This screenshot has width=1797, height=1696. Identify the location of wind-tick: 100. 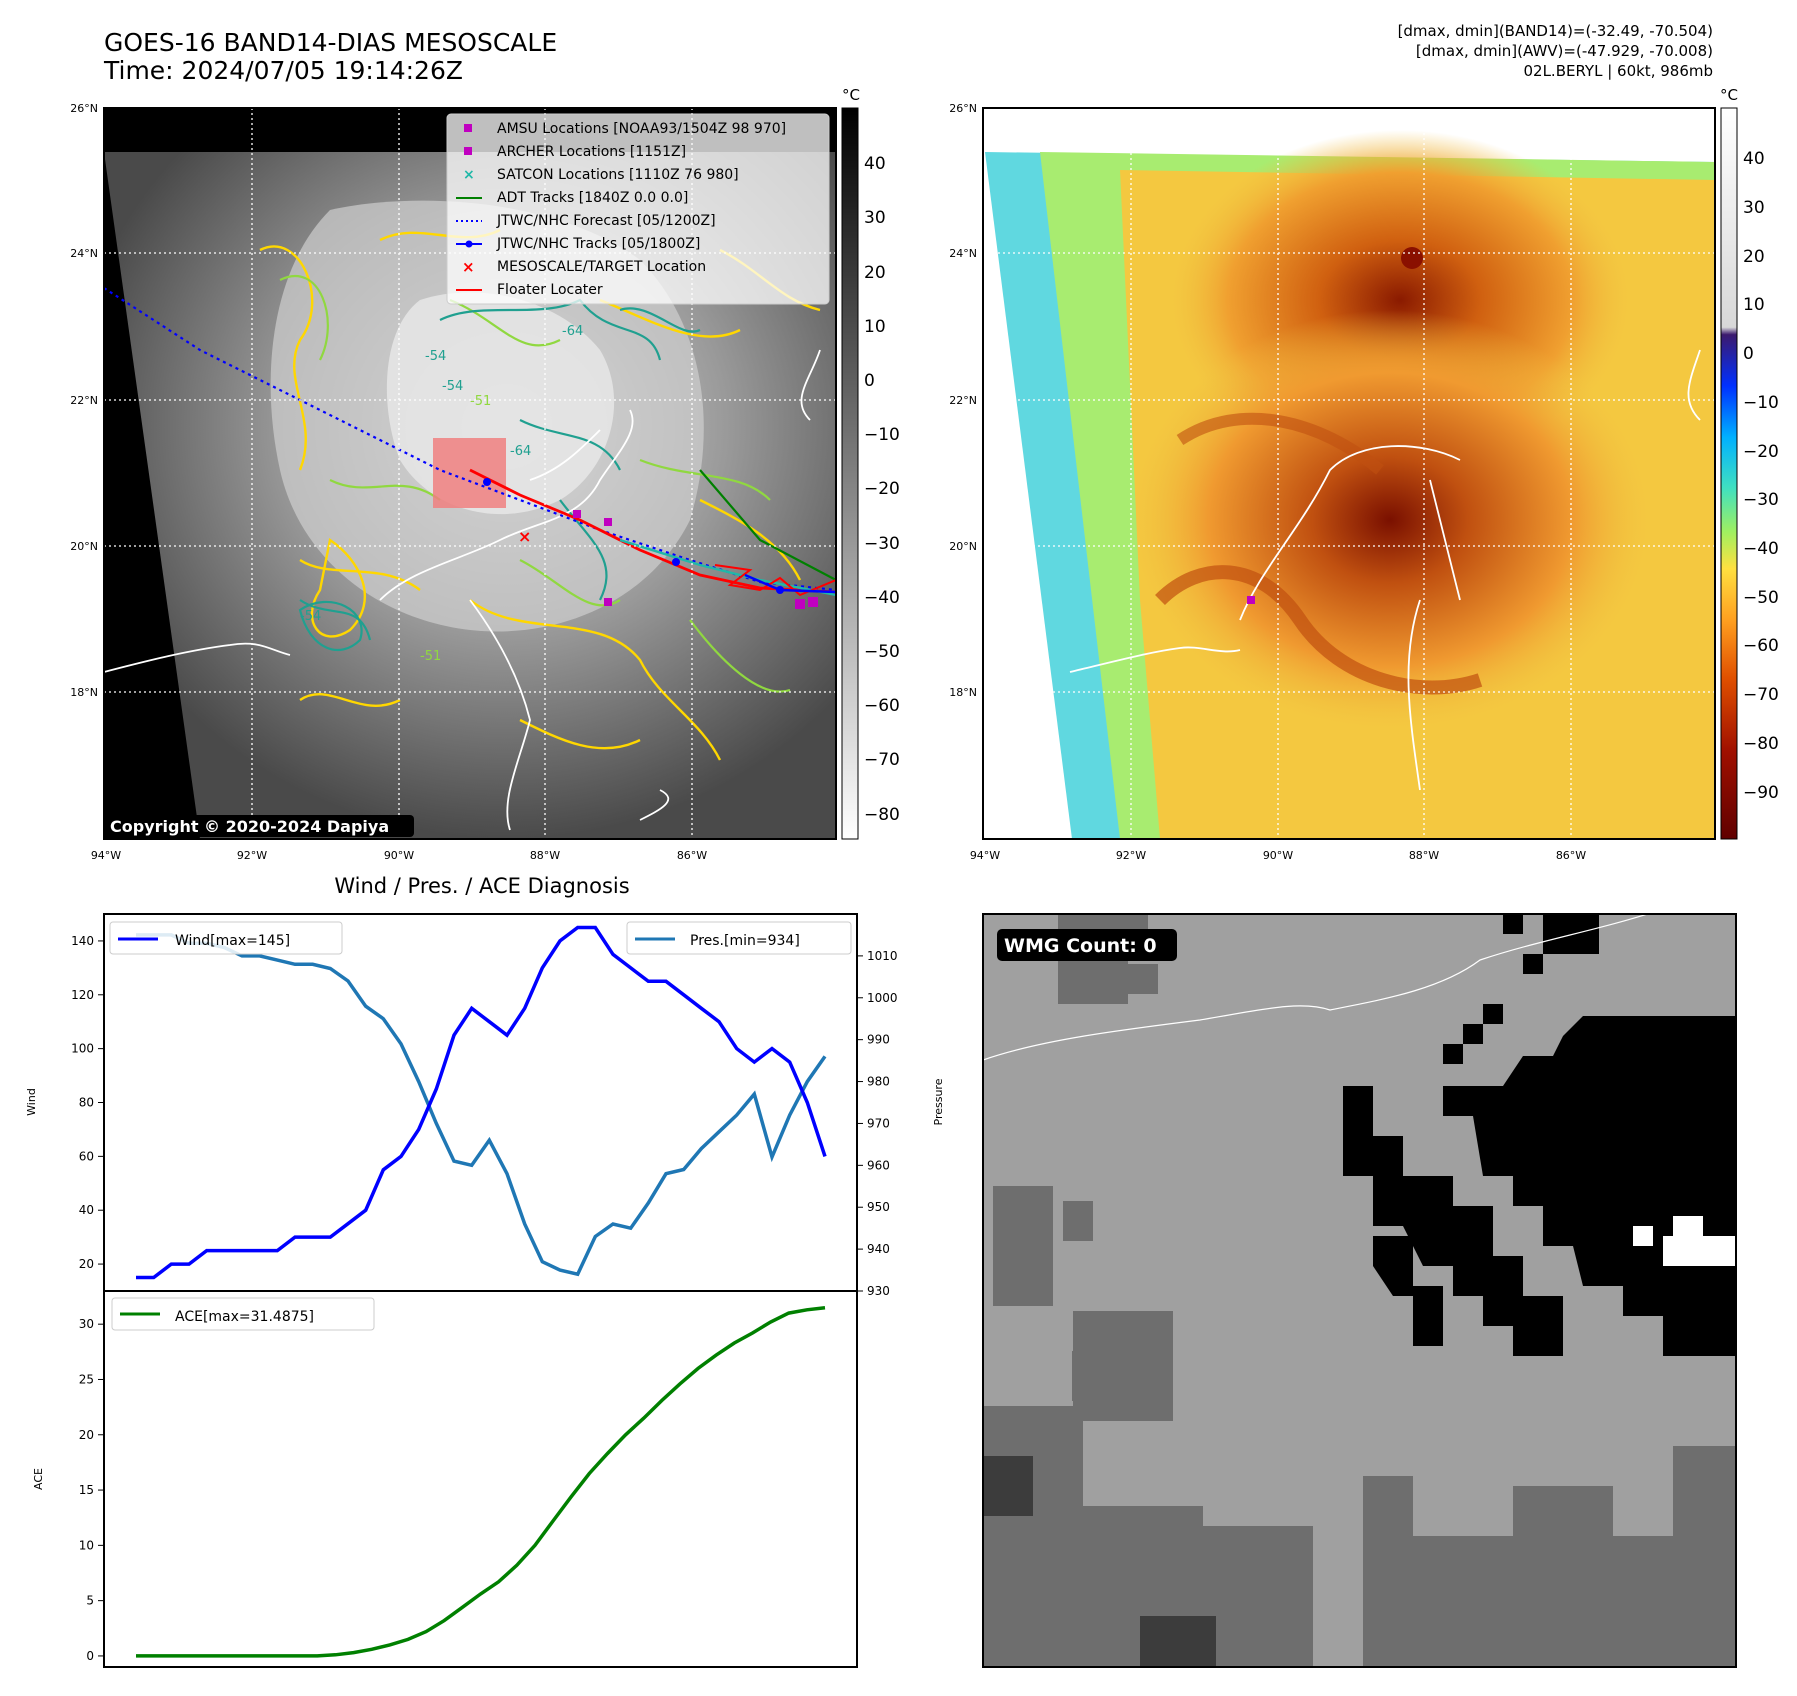
(82, 1049).